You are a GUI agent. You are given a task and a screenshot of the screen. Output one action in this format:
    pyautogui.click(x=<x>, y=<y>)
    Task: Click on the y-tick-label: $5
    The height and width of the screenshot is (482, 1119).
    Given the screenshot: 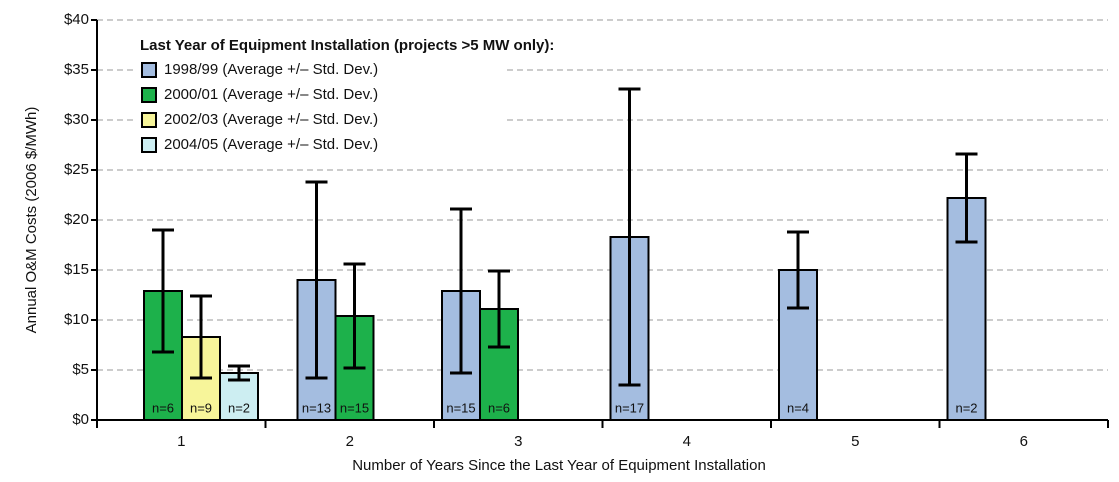 What is the action you would take?
    pyautogui.click(x=80, y=369)
    